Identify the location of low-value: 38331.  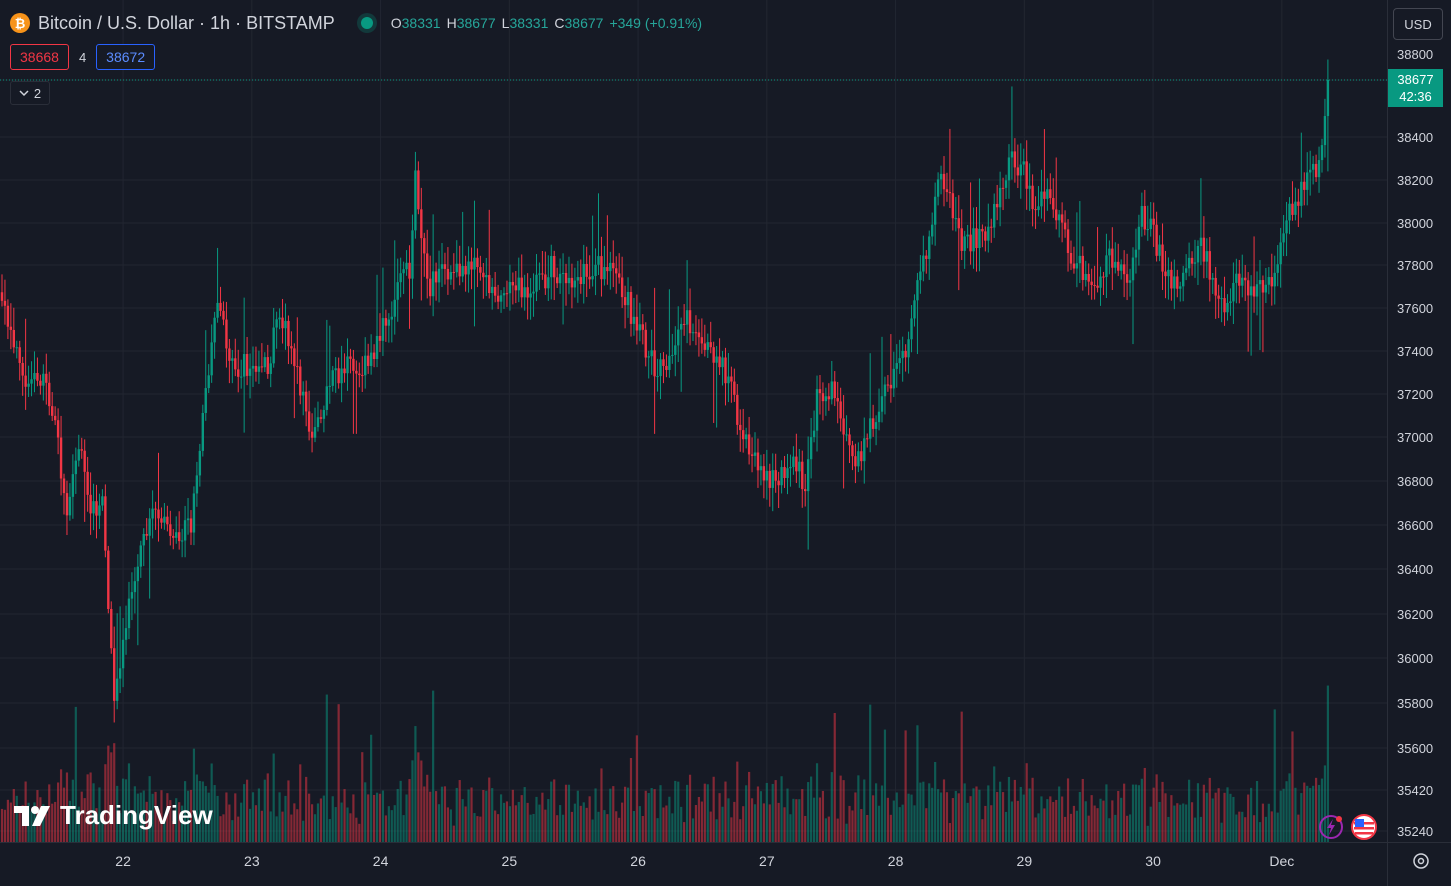
(529, 23).